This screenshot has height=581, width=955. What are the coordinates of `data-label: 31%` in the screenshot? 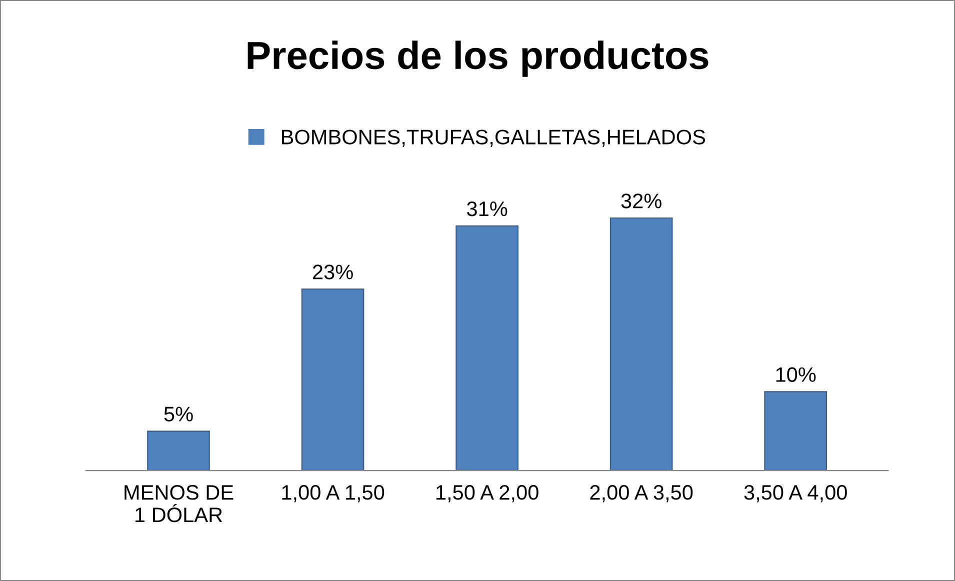 It's located at (487, 208).